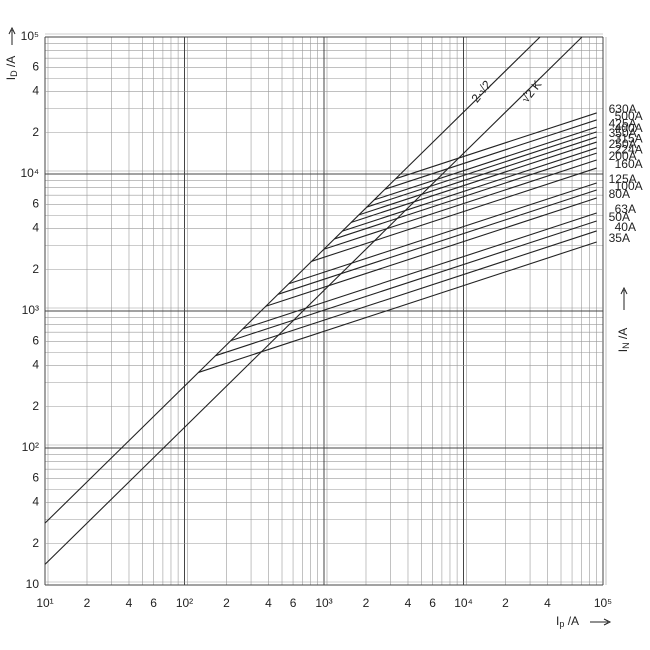 The width and height of the screenshot is (650, 650). What do you see at coordinates (561, 624) in the screenshot?
I see `x-label-sub: p` at bounding box center [561, 624].